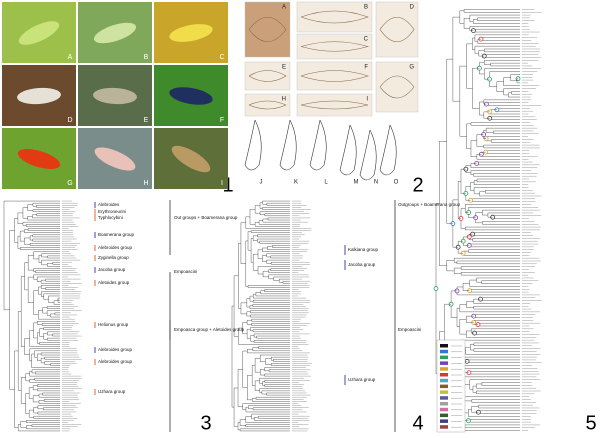  Describe the element at coordinates (113, 257) in the screenshot. I see `clade-label: Zyginella group` at that location.